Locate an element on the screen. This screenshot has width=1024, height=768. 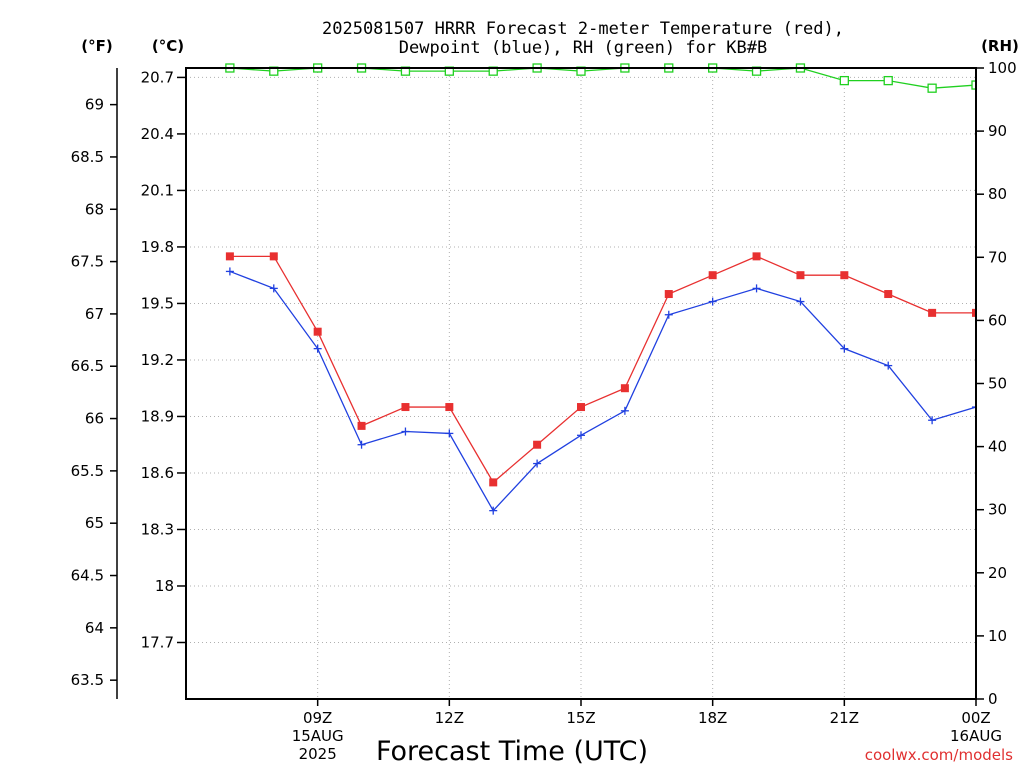
fahrenheit-tick-label: 69 is located at coordinates (94, 105).